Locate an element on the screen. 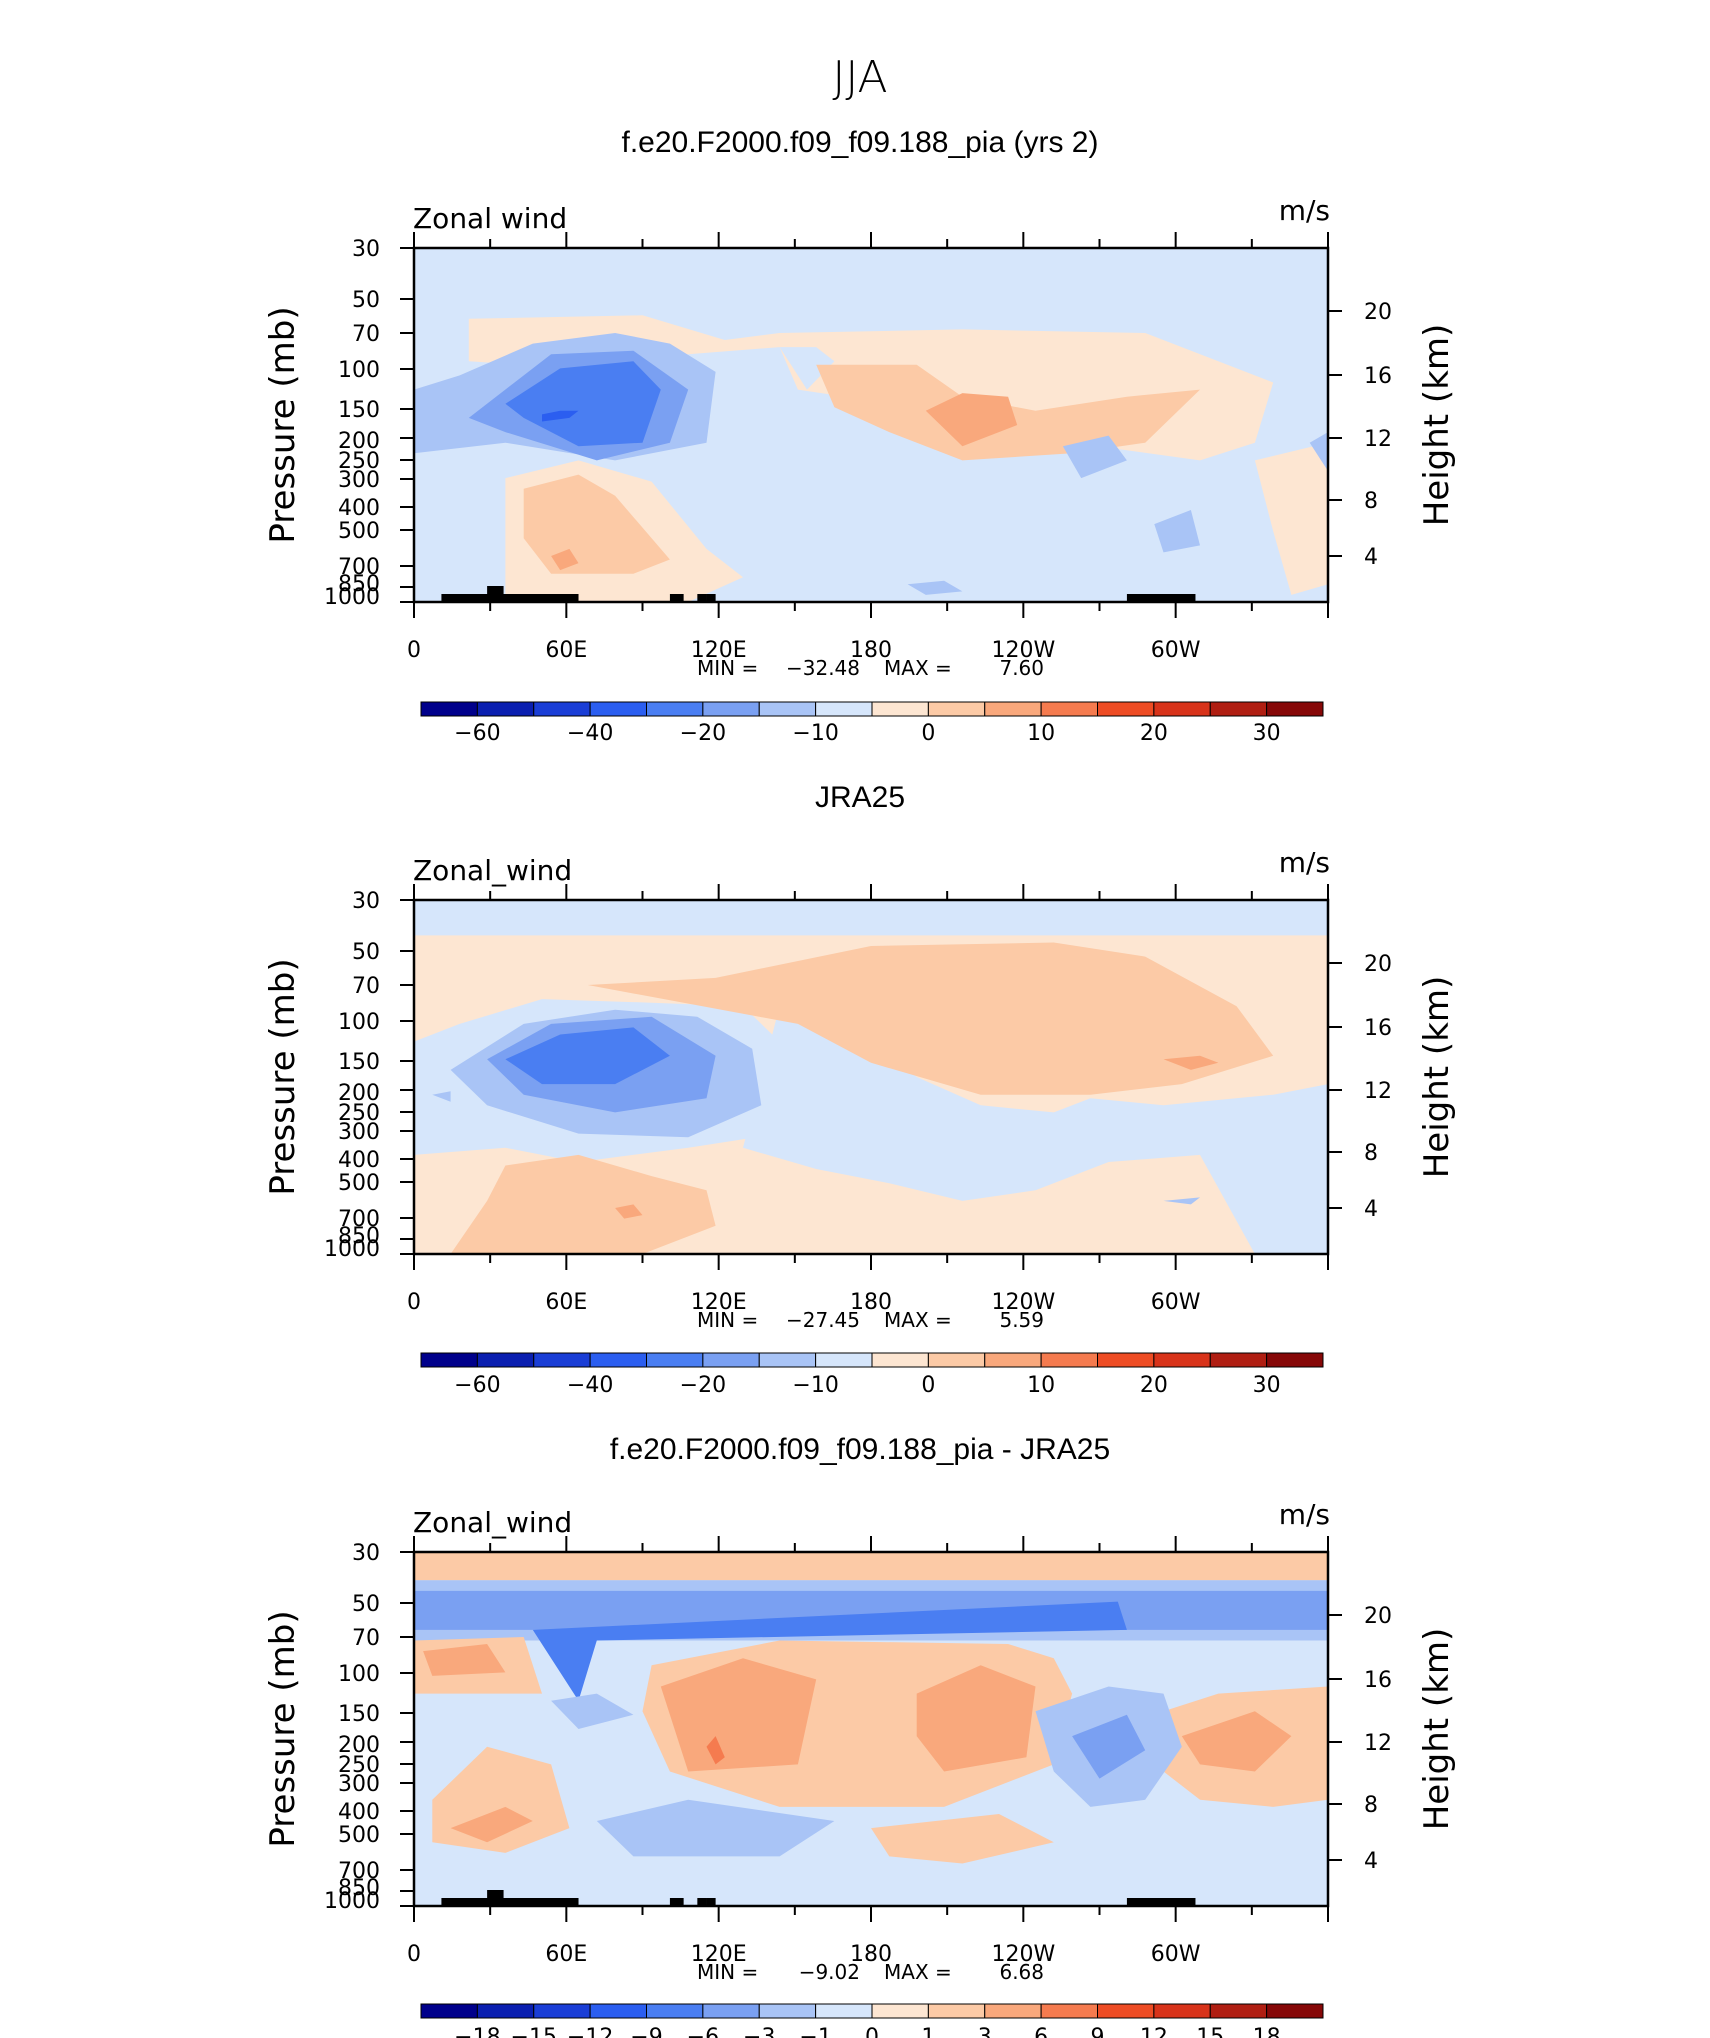 This screenshot has height=2038, width=1710. colorbar-label: 6 is located at coordinates (1041, 2031).